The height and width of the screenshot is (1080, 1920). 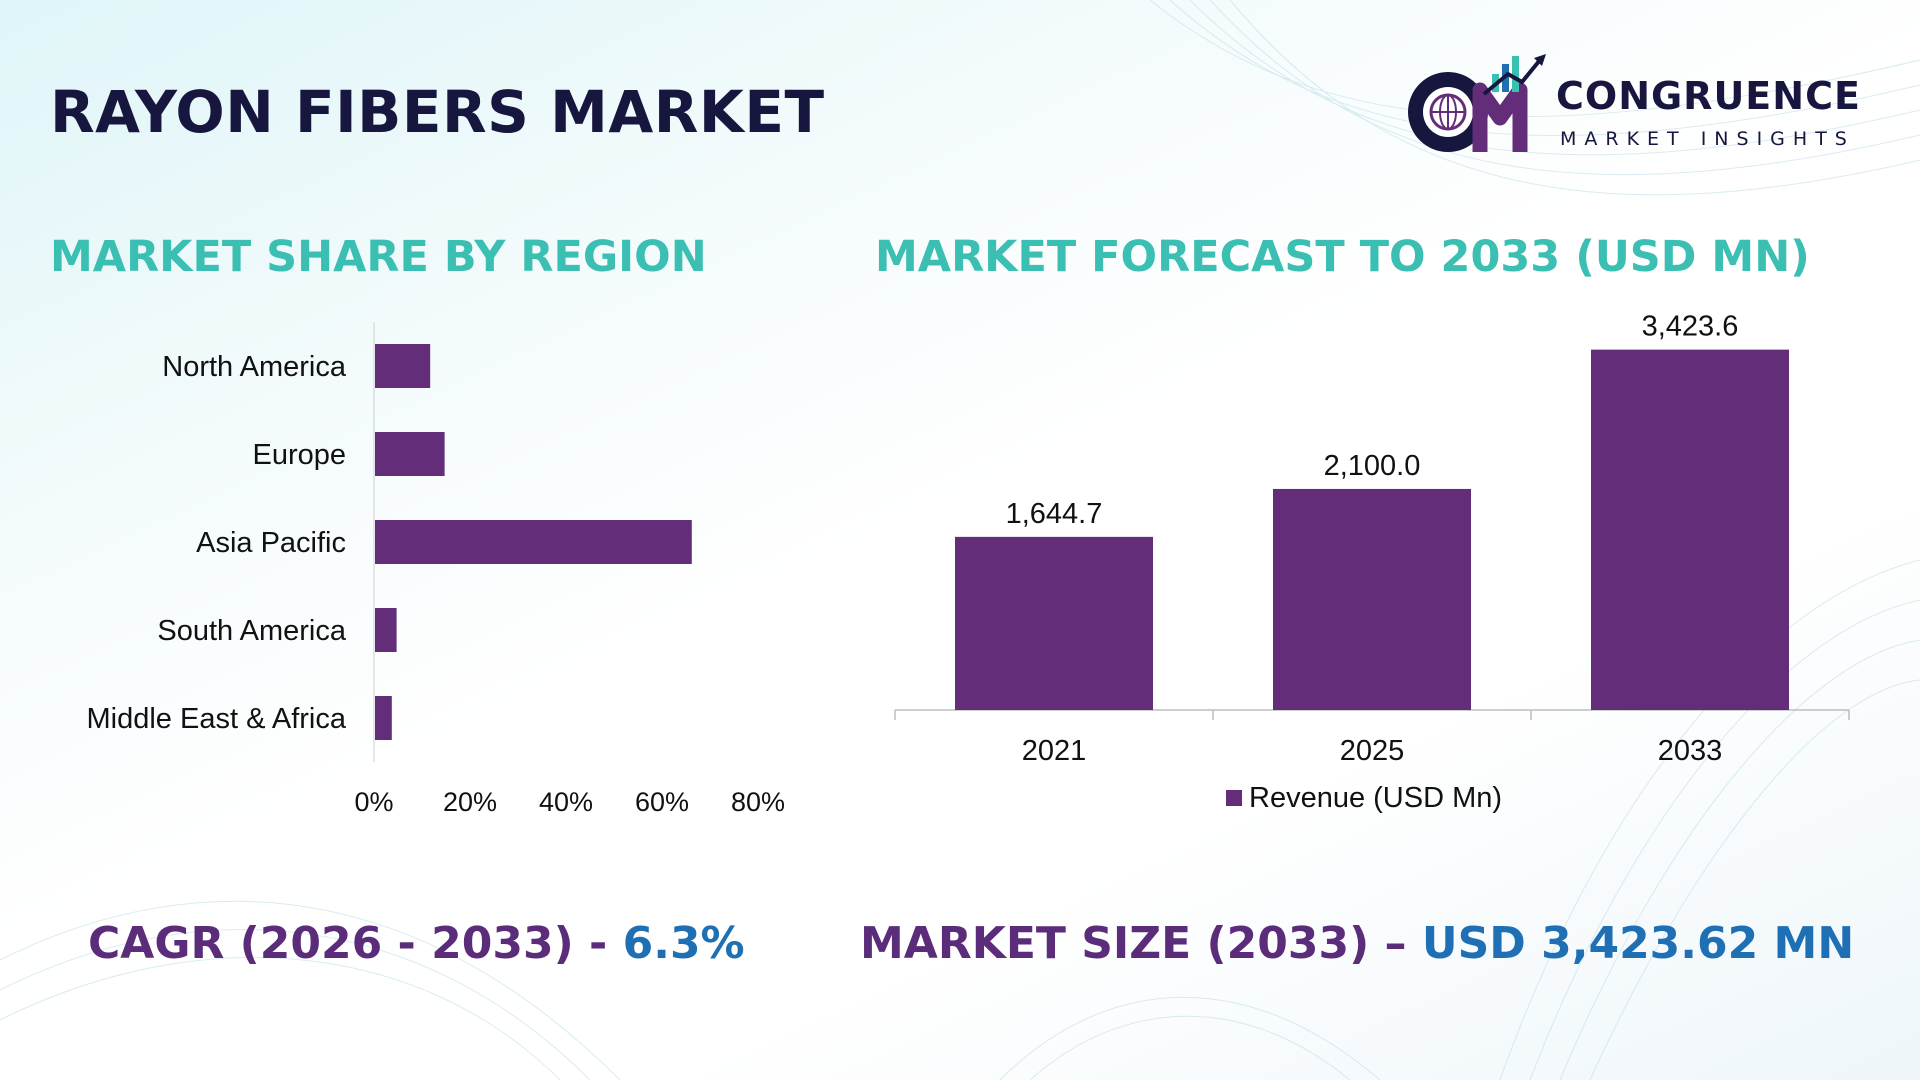 I want to click on region-category-label: North America, so click(x=254, y=367).